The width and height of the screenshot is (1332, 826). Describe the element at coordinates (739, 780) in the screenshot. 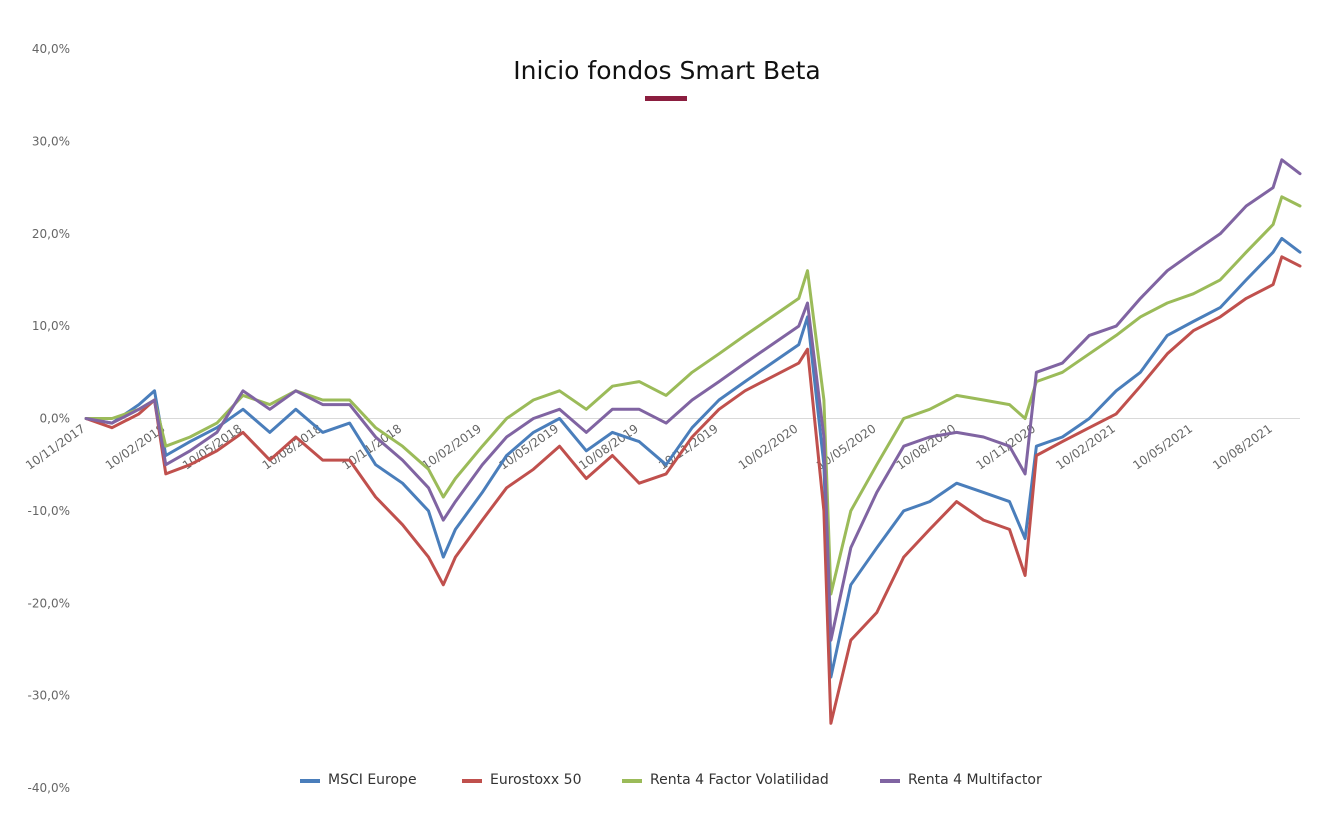

I see `legend-label: Renta 4 Factor Volatilidad` at that location.